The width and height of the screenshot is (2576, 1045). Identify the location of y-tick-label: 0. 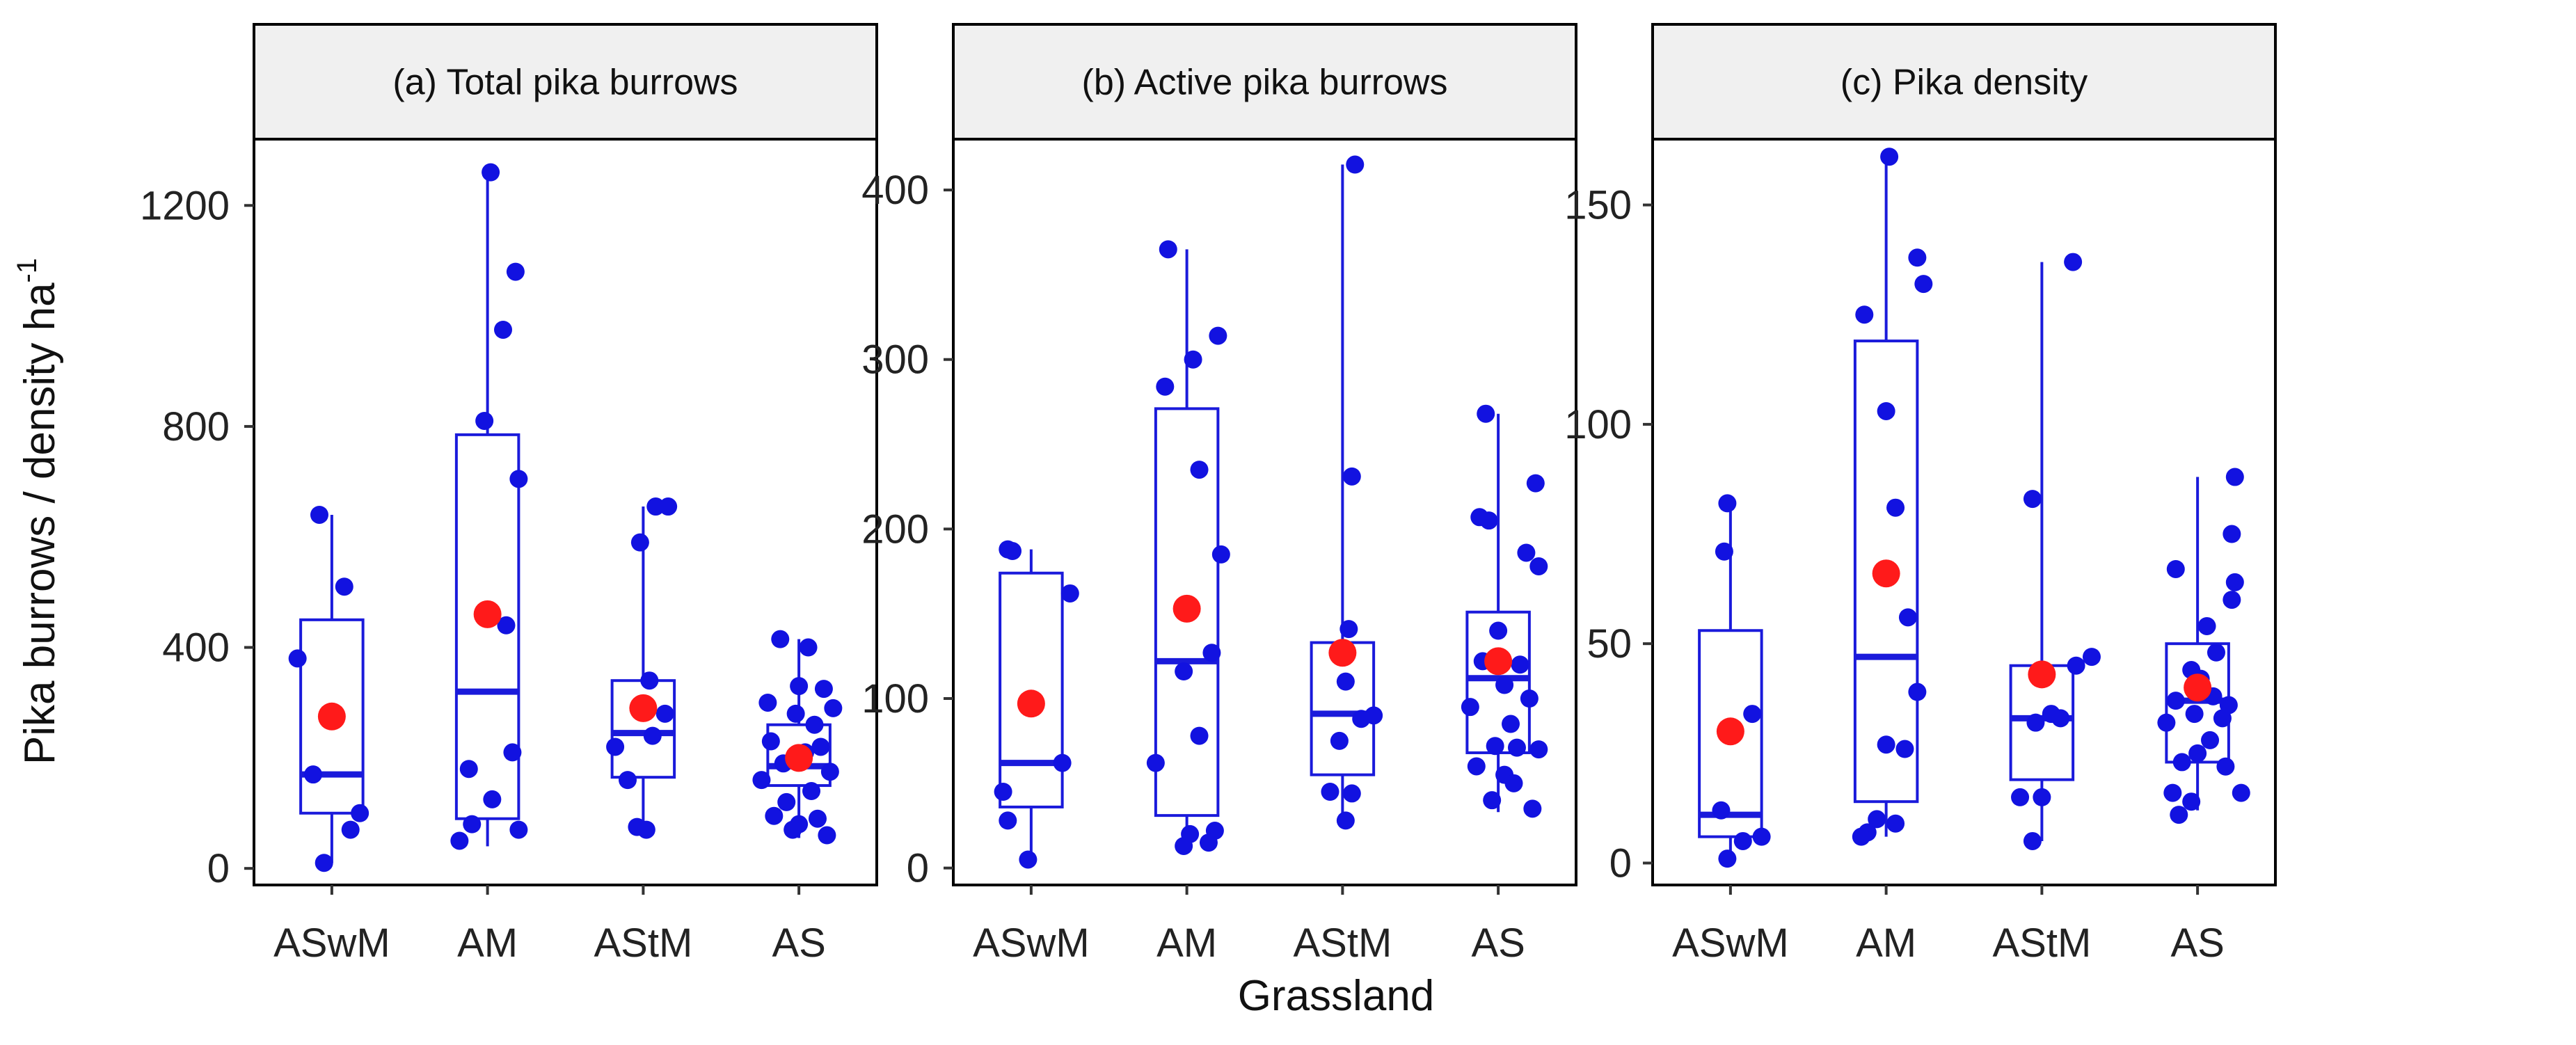
(218, 868).